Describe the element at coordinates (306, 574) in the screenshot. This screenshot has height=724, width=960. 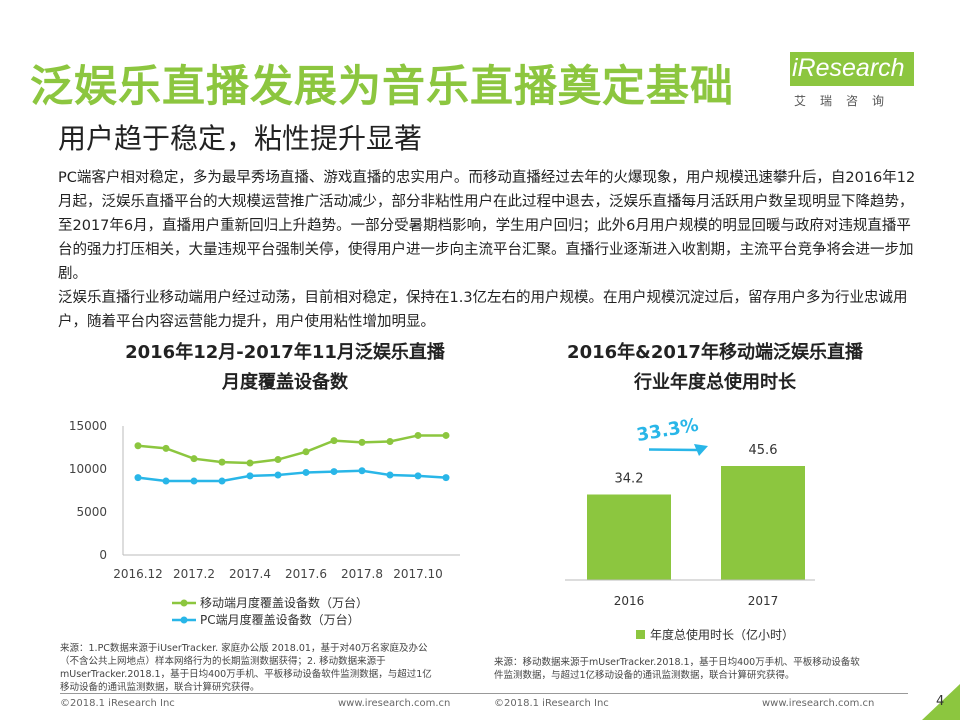
I see `x-tick-label: 2017.6` at that location.